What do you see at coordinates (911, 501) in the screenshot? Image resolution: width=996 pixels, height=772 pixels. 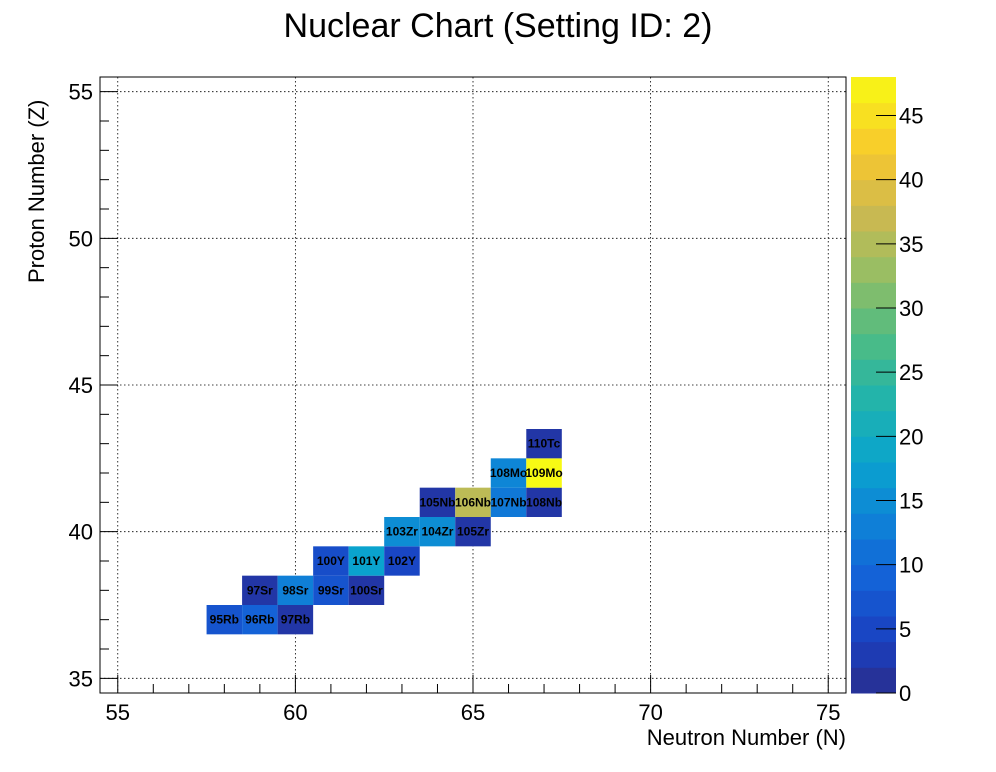 I see `colorbar-tick-label: 15` at bounding box center [911, 501].